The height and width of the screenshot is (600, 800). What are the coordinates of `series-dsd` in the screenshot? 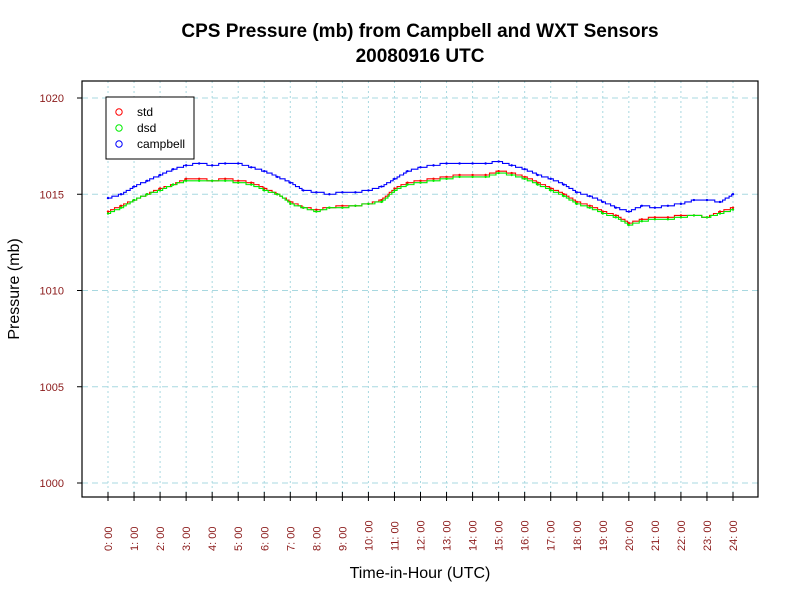 It's located at (420, 199).